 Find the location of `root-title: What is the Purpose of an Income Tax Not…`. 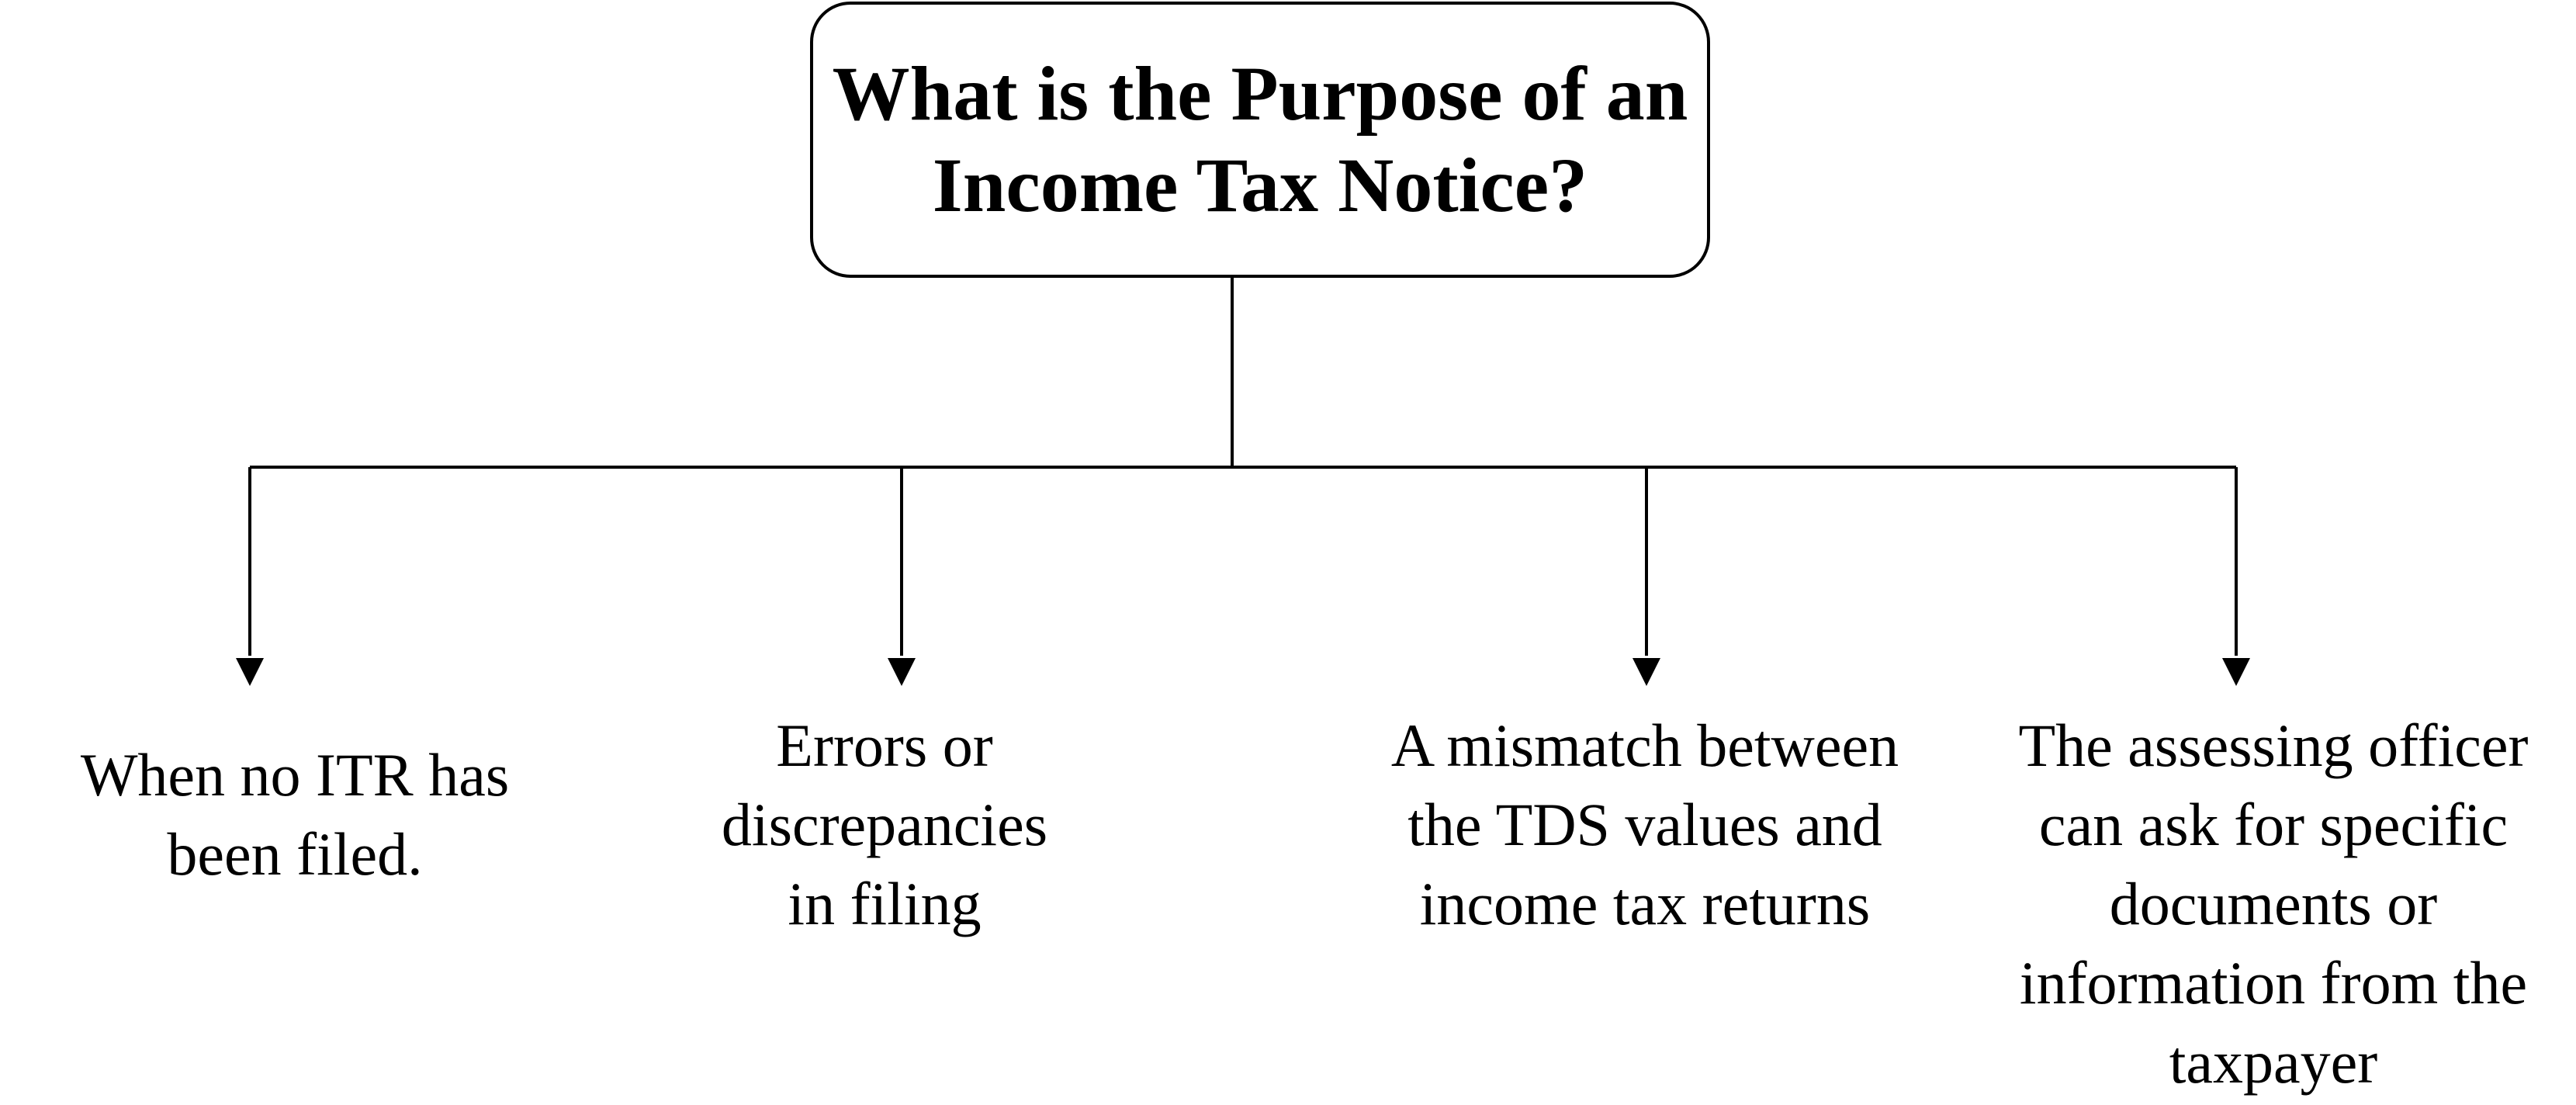

root-title: What is the Purpose of an Income Tax Not… is located at coordinates (1260, 139).